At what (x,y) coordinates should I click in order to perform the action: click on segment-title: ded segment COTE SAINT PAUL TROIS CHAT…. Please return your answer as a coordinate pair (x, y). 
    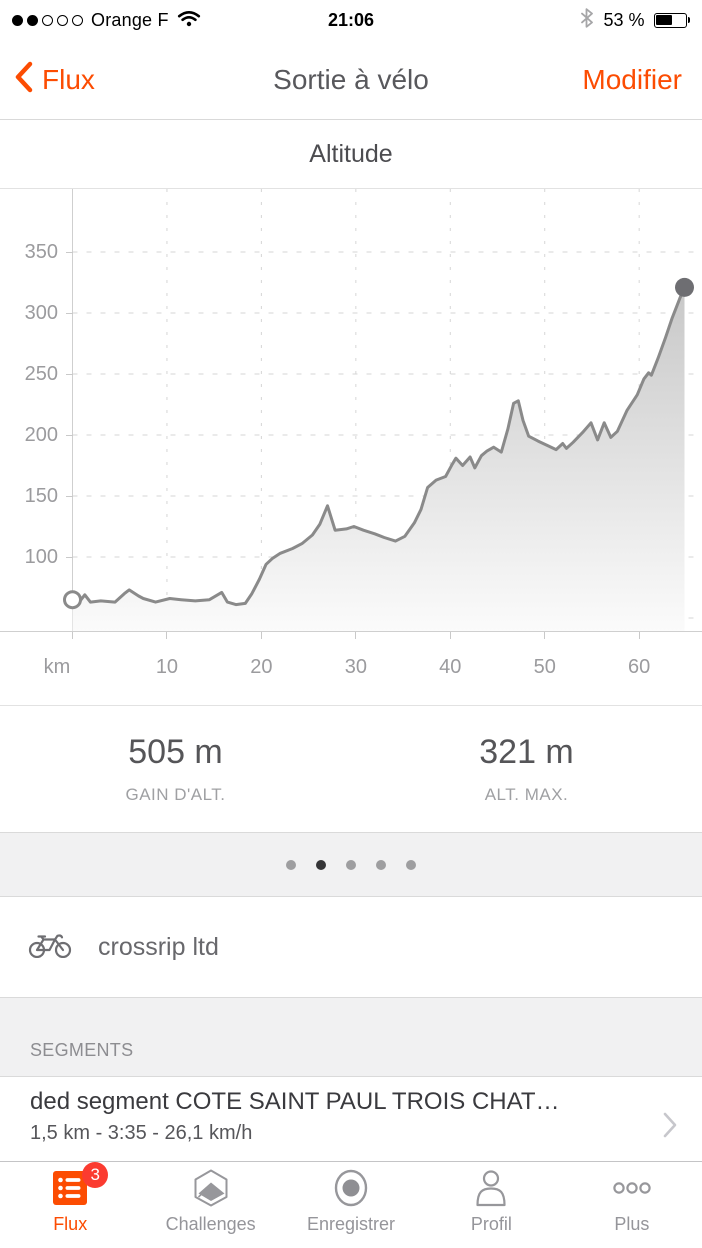
    Looking at the image, I should click on (295, 1101).